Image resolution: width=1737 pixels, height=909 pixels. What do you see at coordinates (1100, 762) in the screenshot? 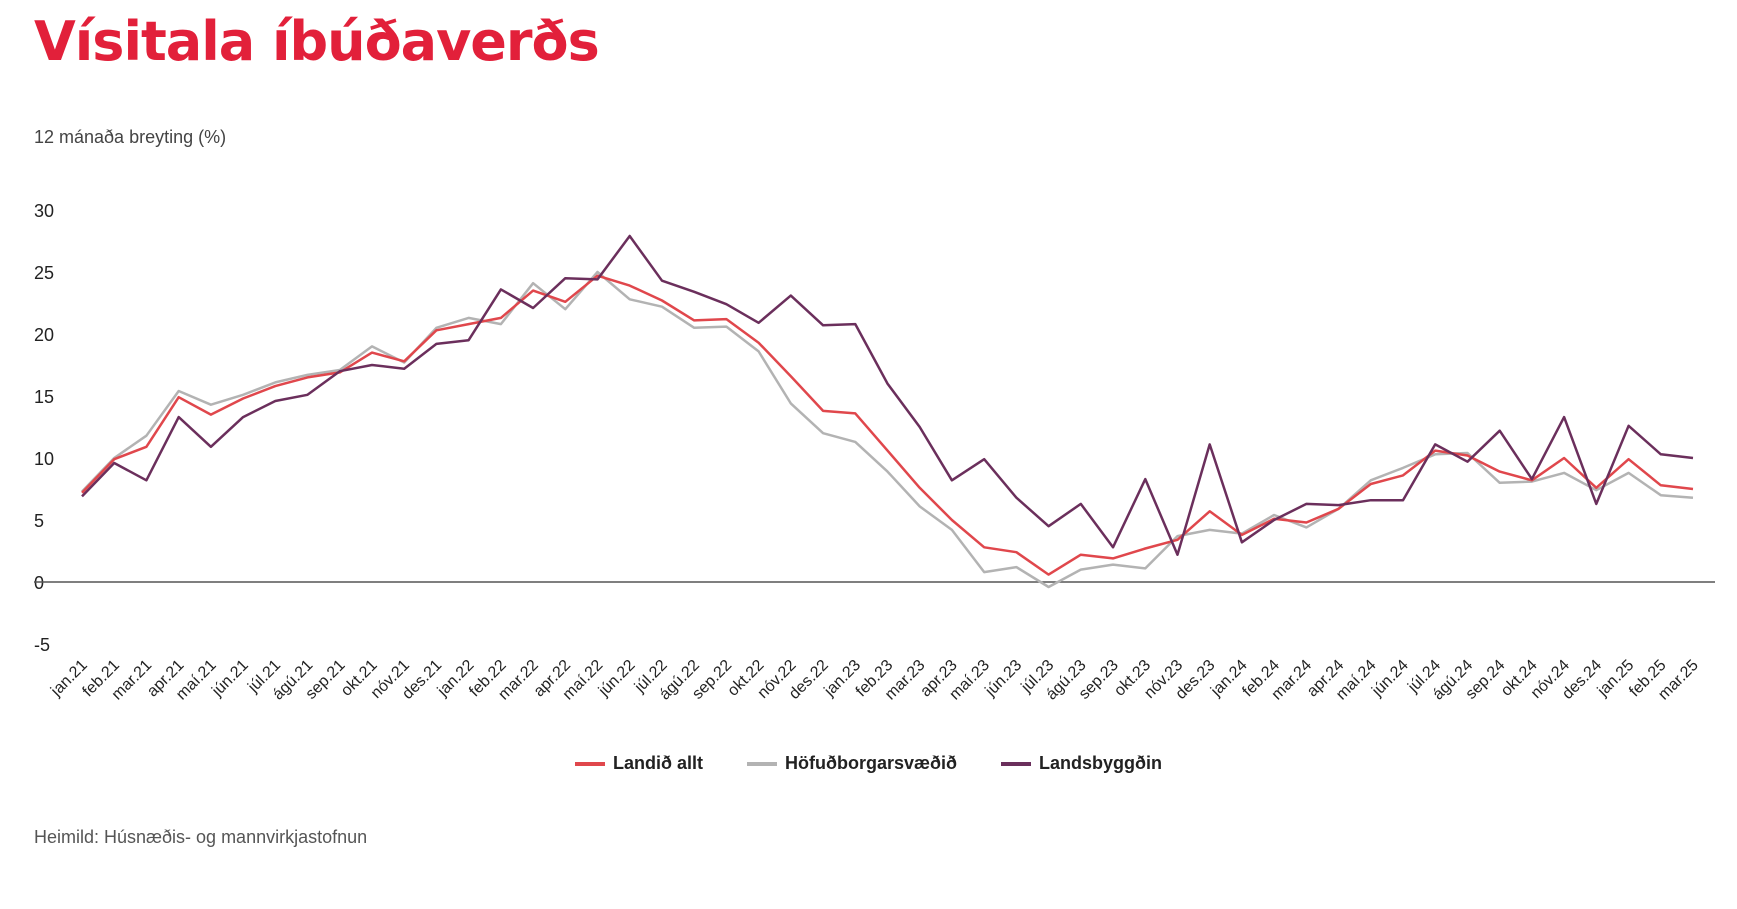
I see `legend-label: Landsbyggðin` at bounding box center [1100, 762].